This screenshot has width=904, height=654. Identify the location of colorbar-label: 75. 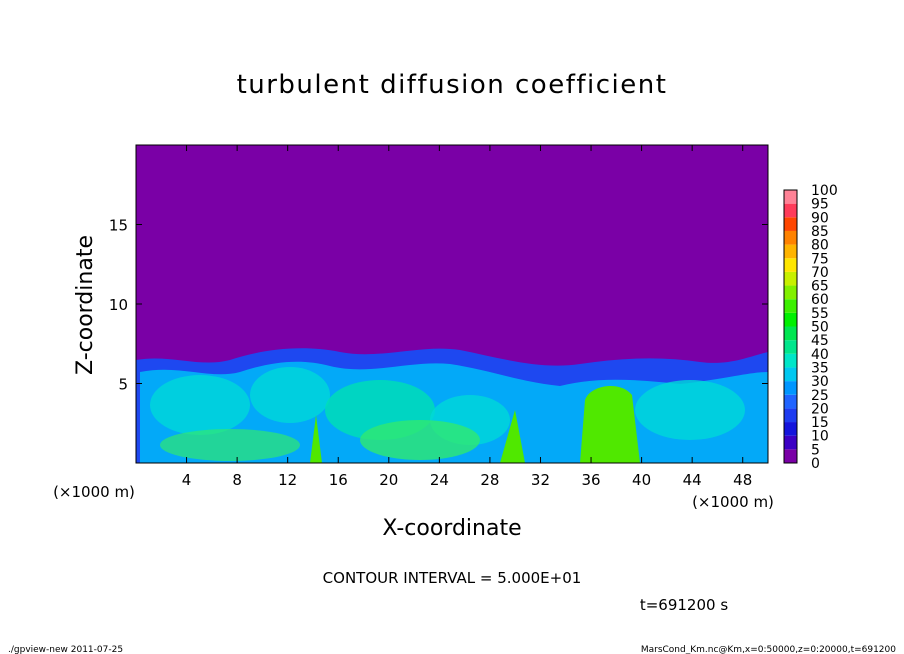
(820, 259).